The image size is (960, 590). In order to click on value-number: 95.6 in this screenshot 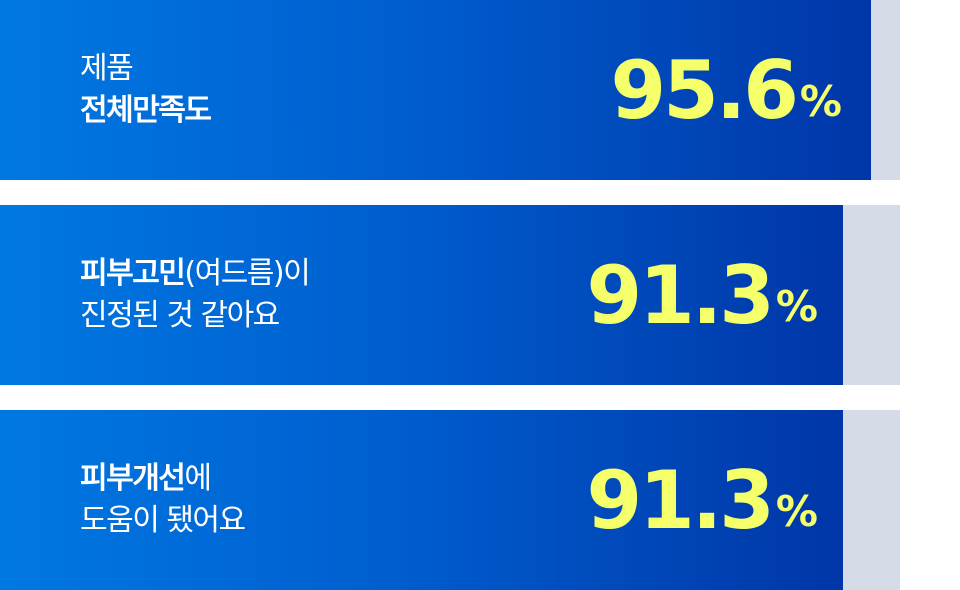, I will do `click(704, 90)`.